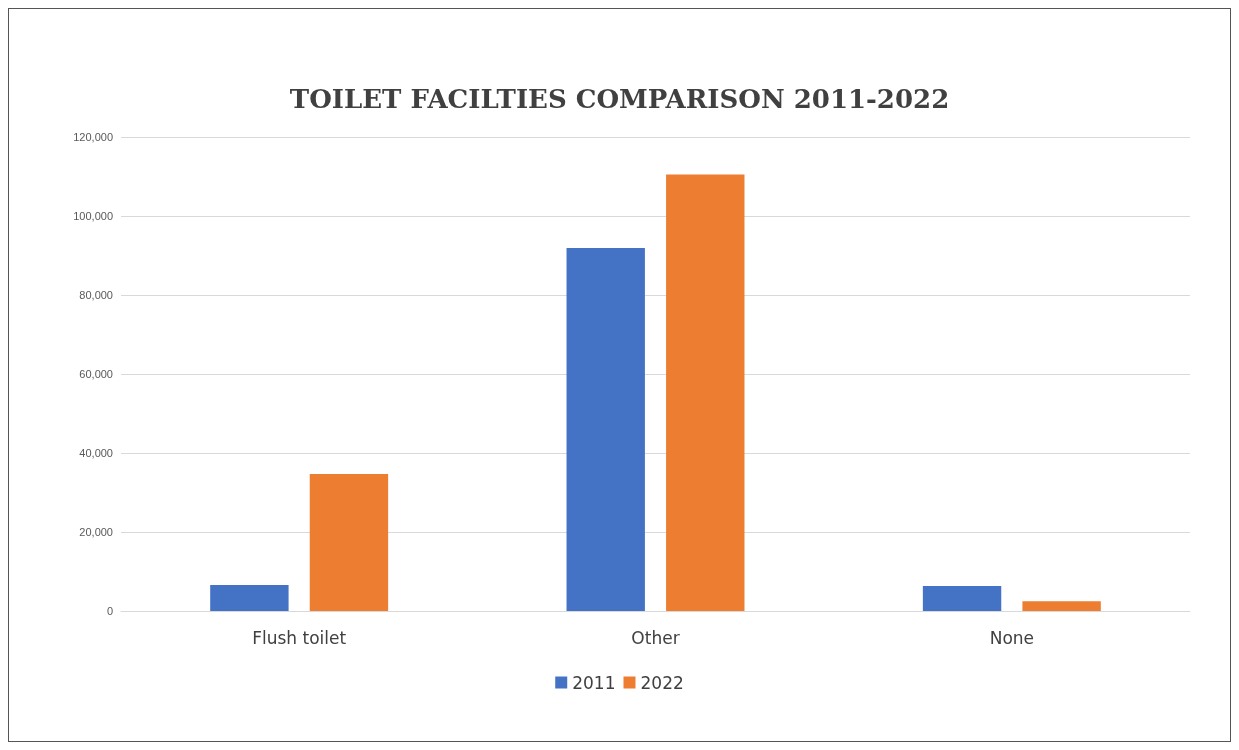 The image size is (1239, 750). I want to click on y-tick-label: 120,000, so click(93, 137).